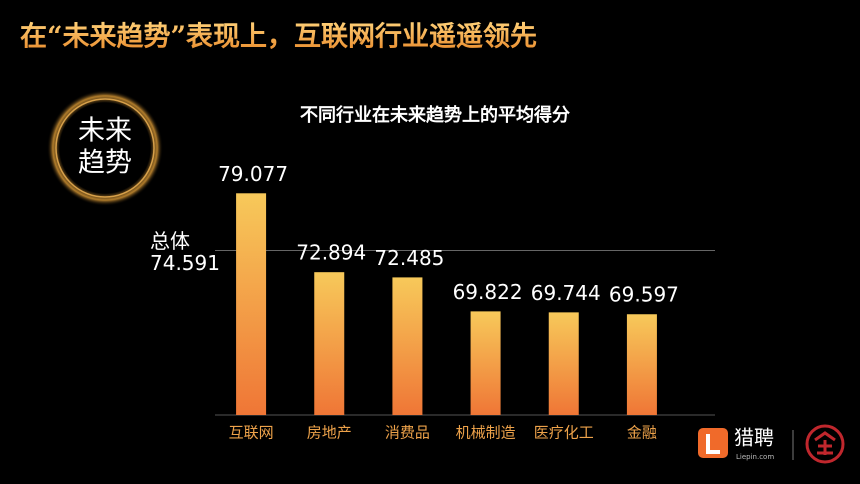 The width and height of the screenshot is (860, 484). What do you see at coordinates (329, 433) in the screenshot?
I see `x-tick-label: 房地产` at bounding box center [329, 433].